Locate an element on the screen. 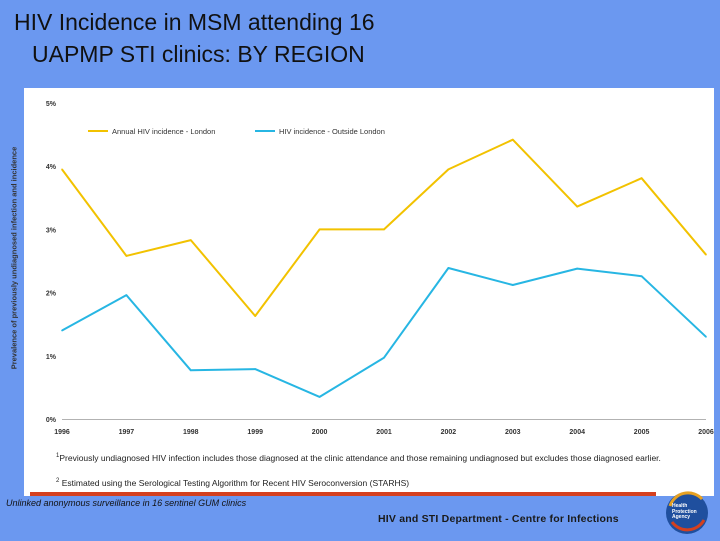  x-tick-label: 2001 is located at coordinates (384, 432).